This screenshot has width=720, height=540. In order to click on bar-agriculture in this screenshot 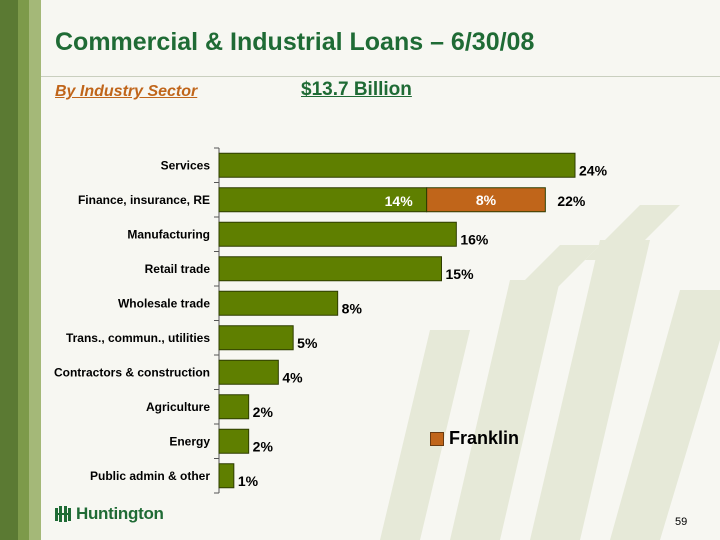, I will do `click(234, 407)`.